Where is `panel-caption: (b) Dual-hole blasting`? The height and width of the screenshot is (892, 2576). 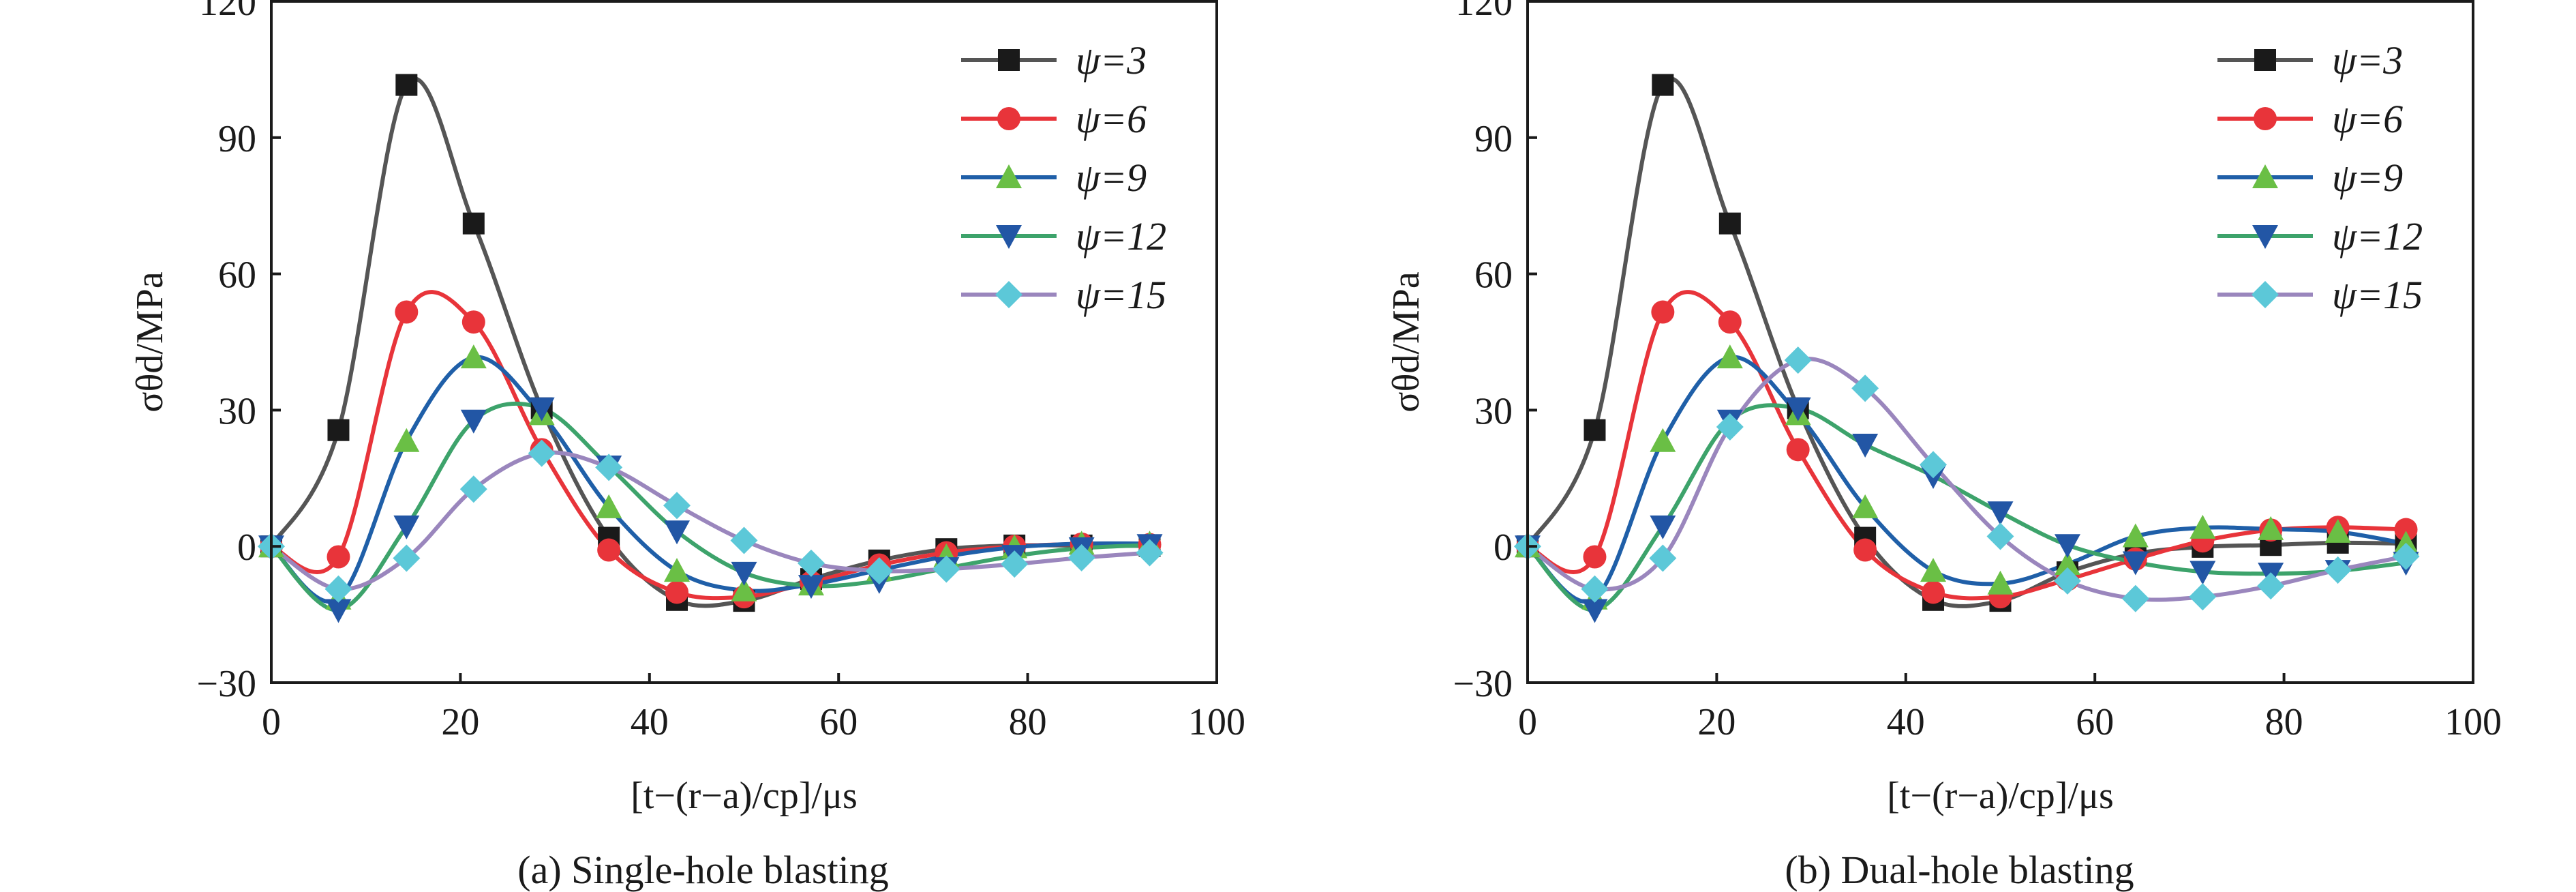 panel-caption: (b) Dual-hole blasting is located at coordinates (1960, 870).